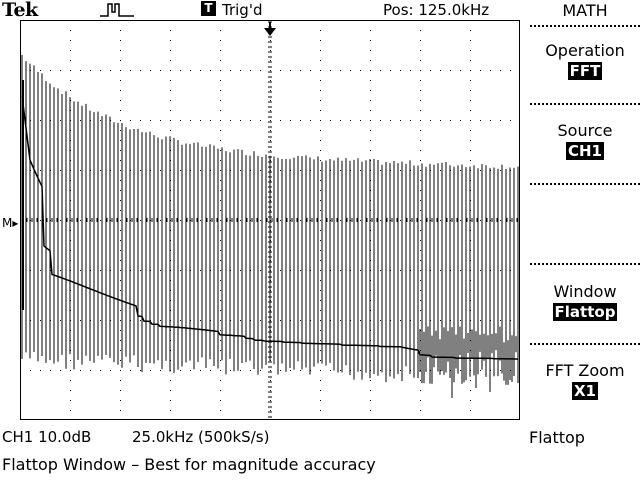  What do you see at coordinates (585, 141) in the screenshot?
I see `menu-source: Source CH1` at bounding box center [585, 141].